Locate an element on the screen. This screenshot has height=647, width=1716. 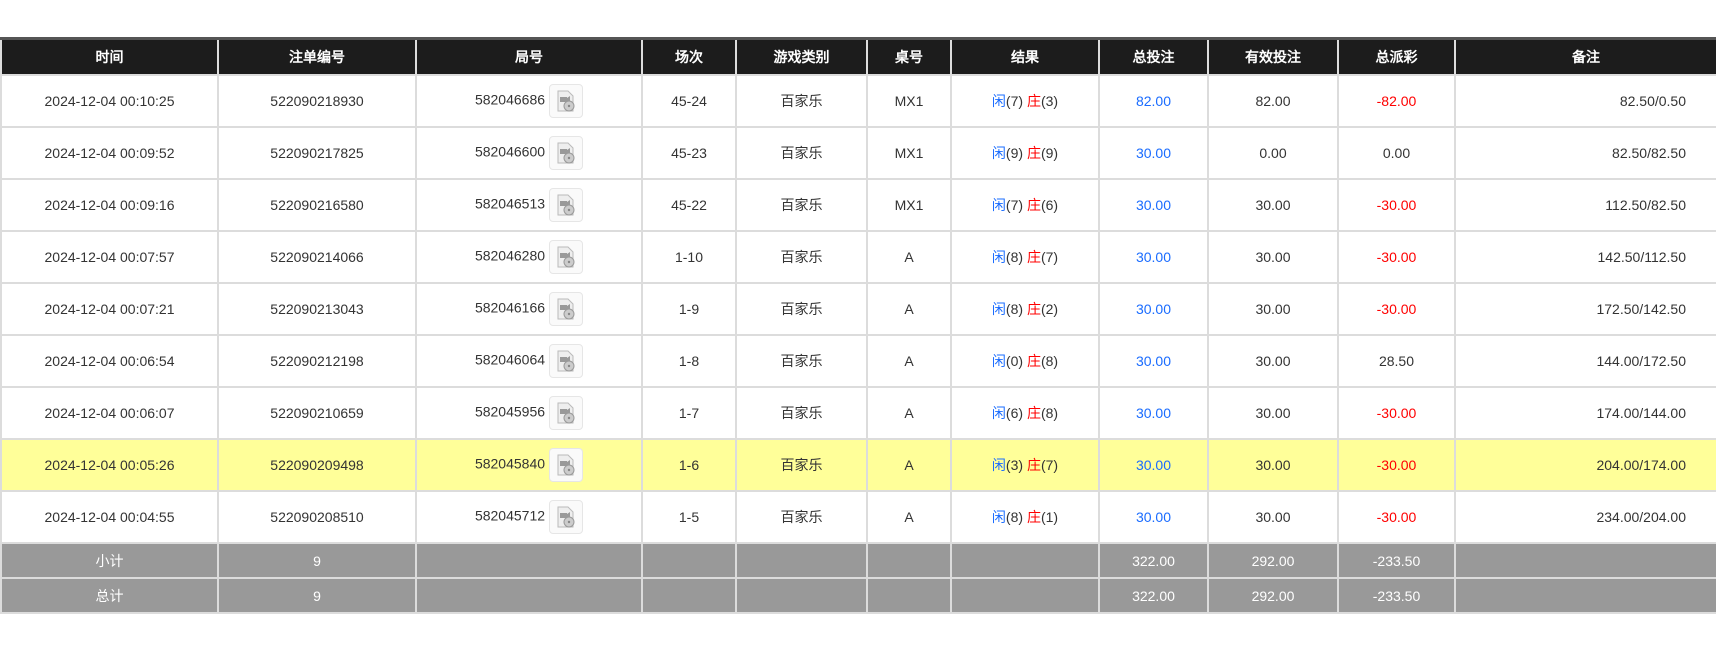
time-cell: 2024-12-04 00:04:55 is located at coordinates (109, 517).